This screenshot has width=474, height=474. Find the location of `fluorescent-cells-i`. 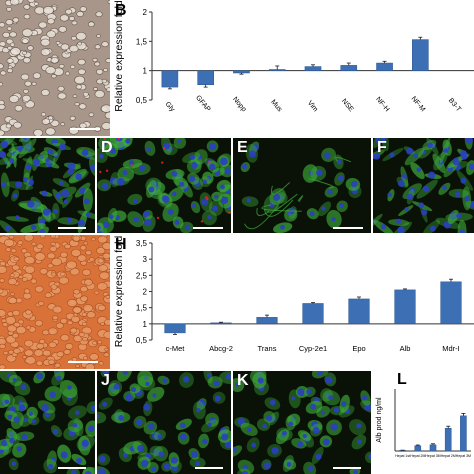

fluorescent-cells-i is located at coordinates (47, 422).